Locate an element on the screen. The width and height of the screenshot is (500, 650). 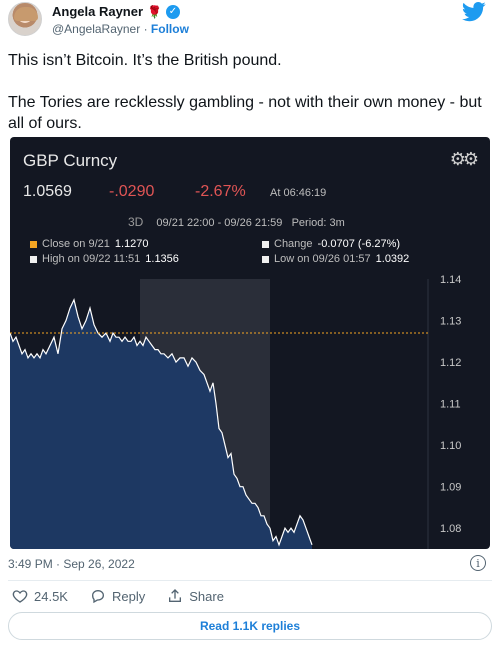
y-tick-label: 1.11 is located at coordinates (450, 405).